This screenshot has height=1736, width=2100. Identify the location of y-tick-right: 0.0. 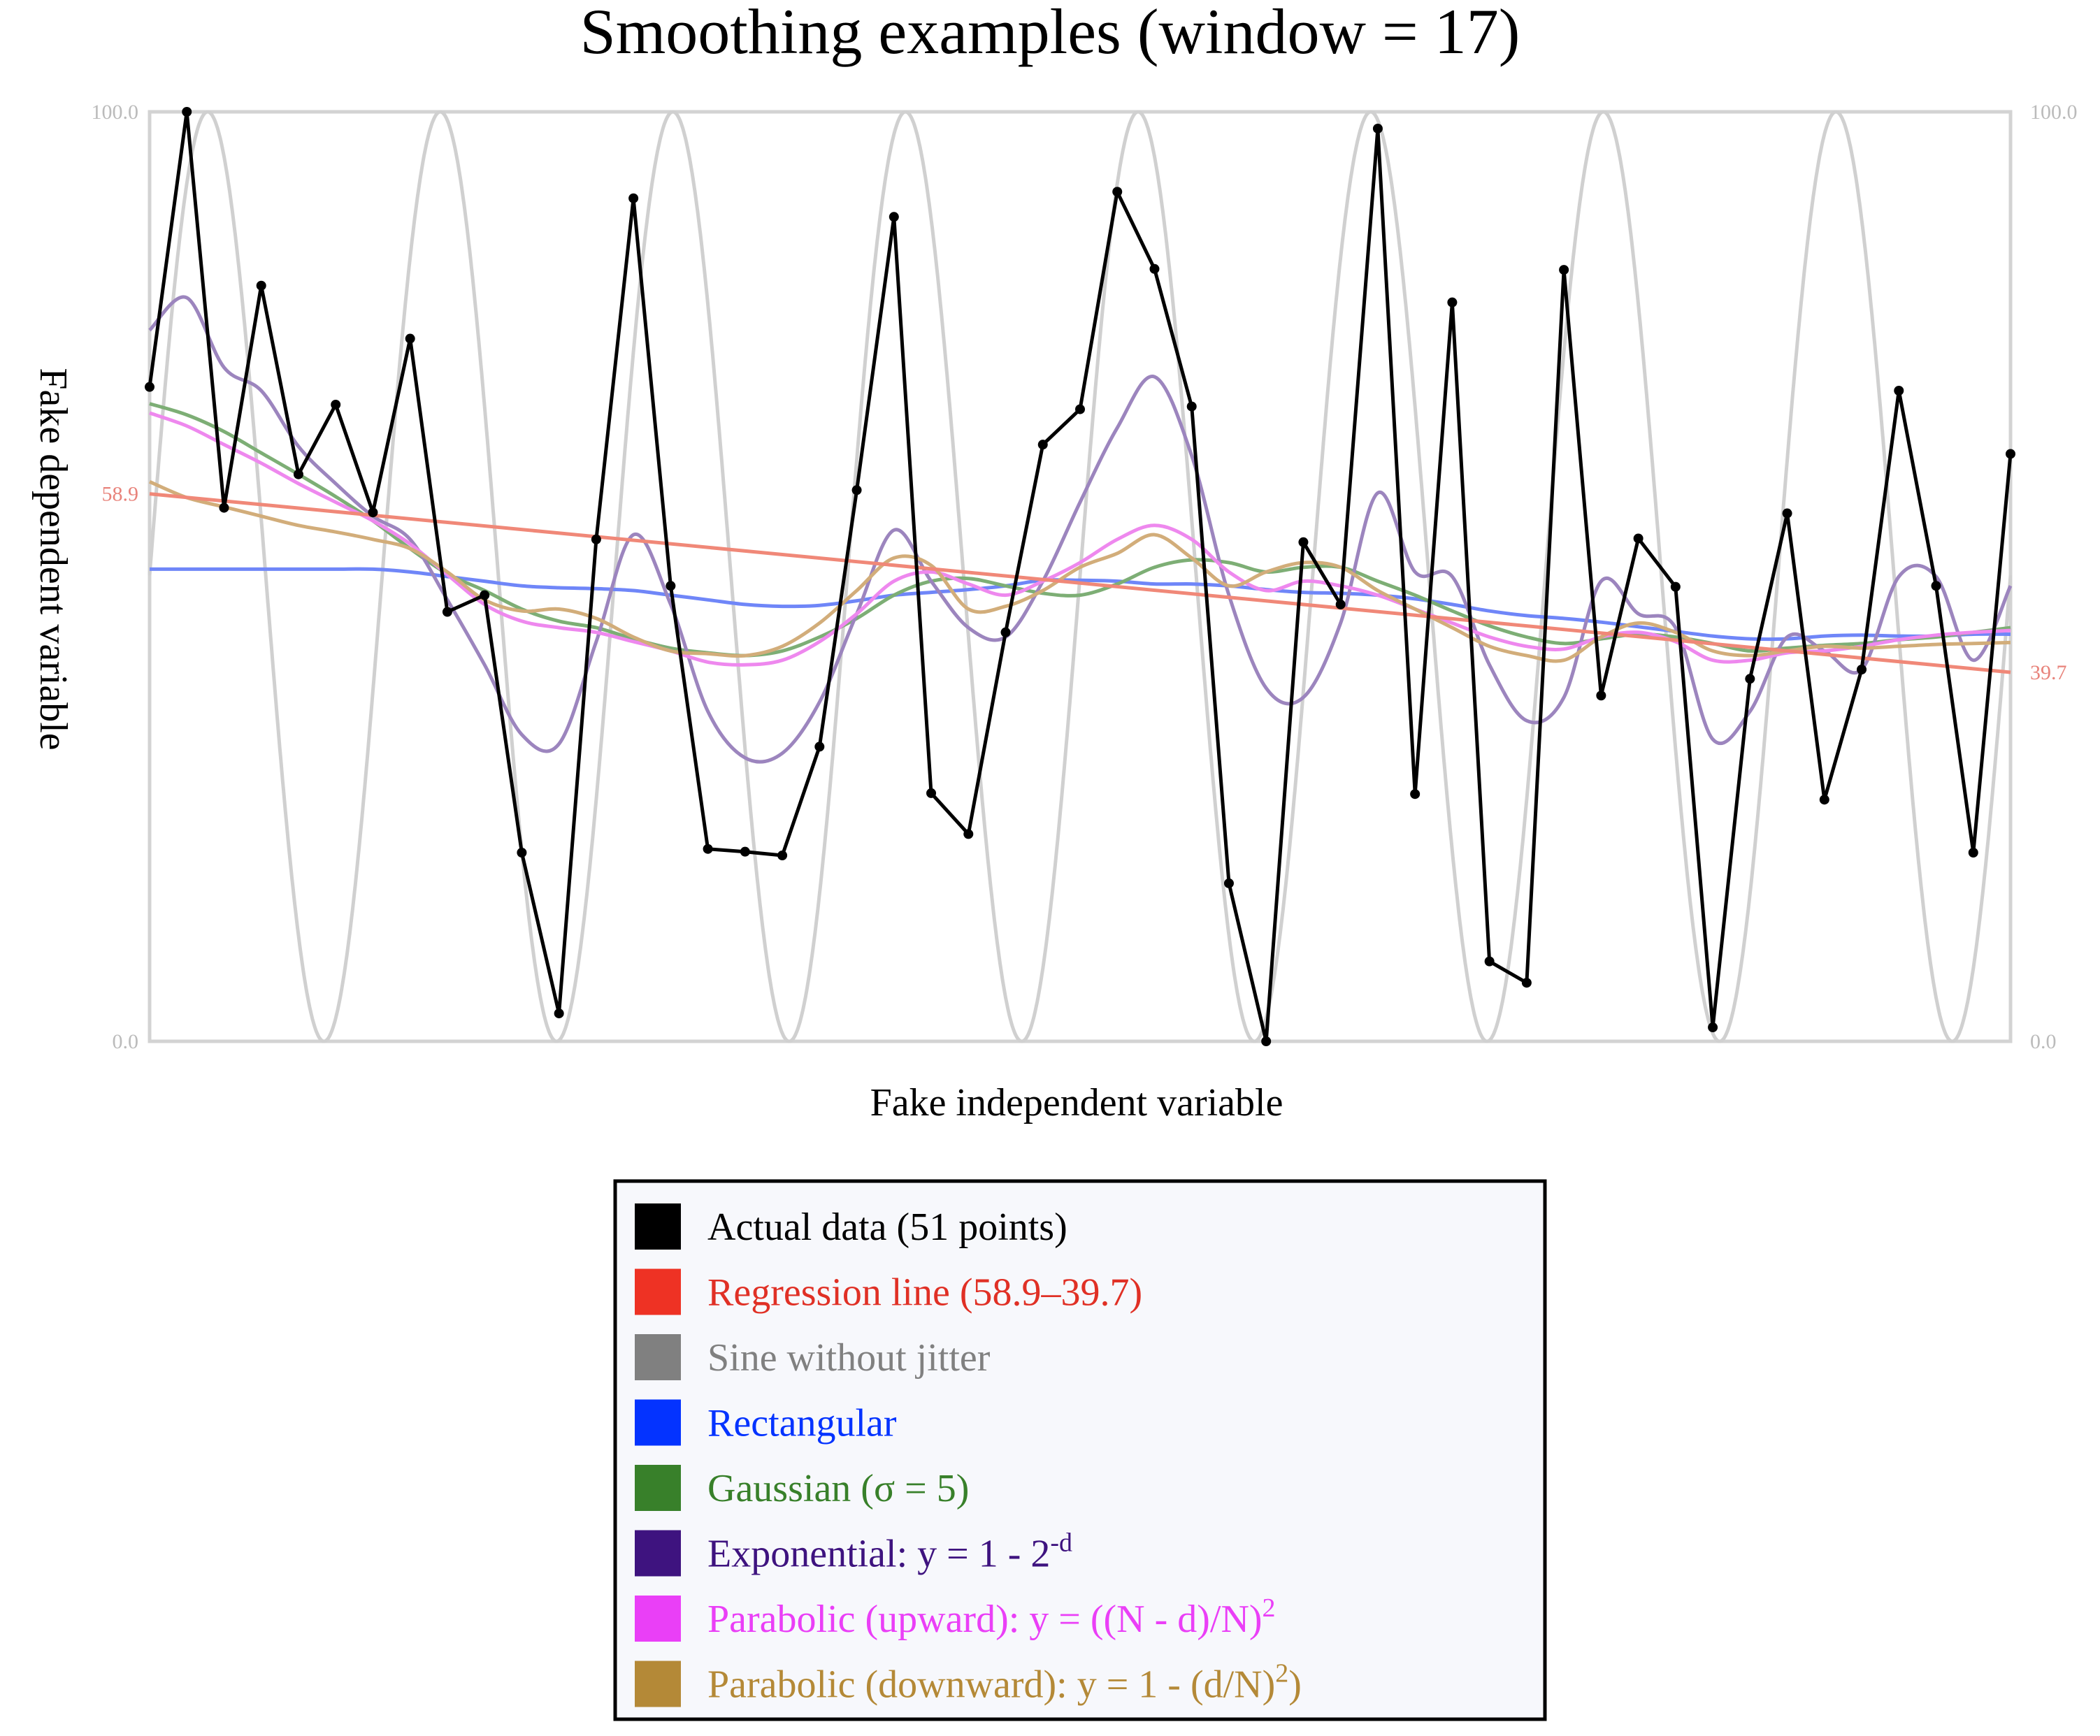
(2043, 1041).